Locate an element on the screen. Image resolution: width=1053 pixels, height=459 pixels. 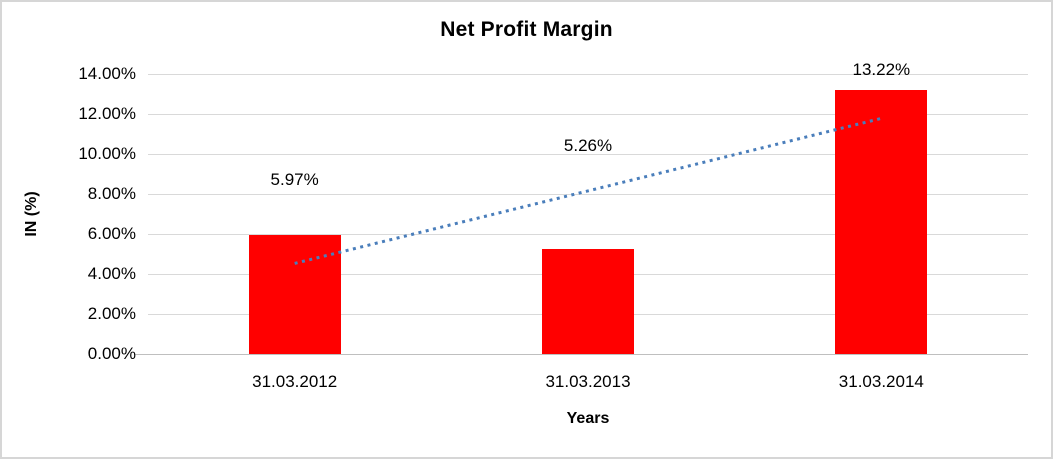
y-tick-label: 4.00% is located at coordinates (111, 273).